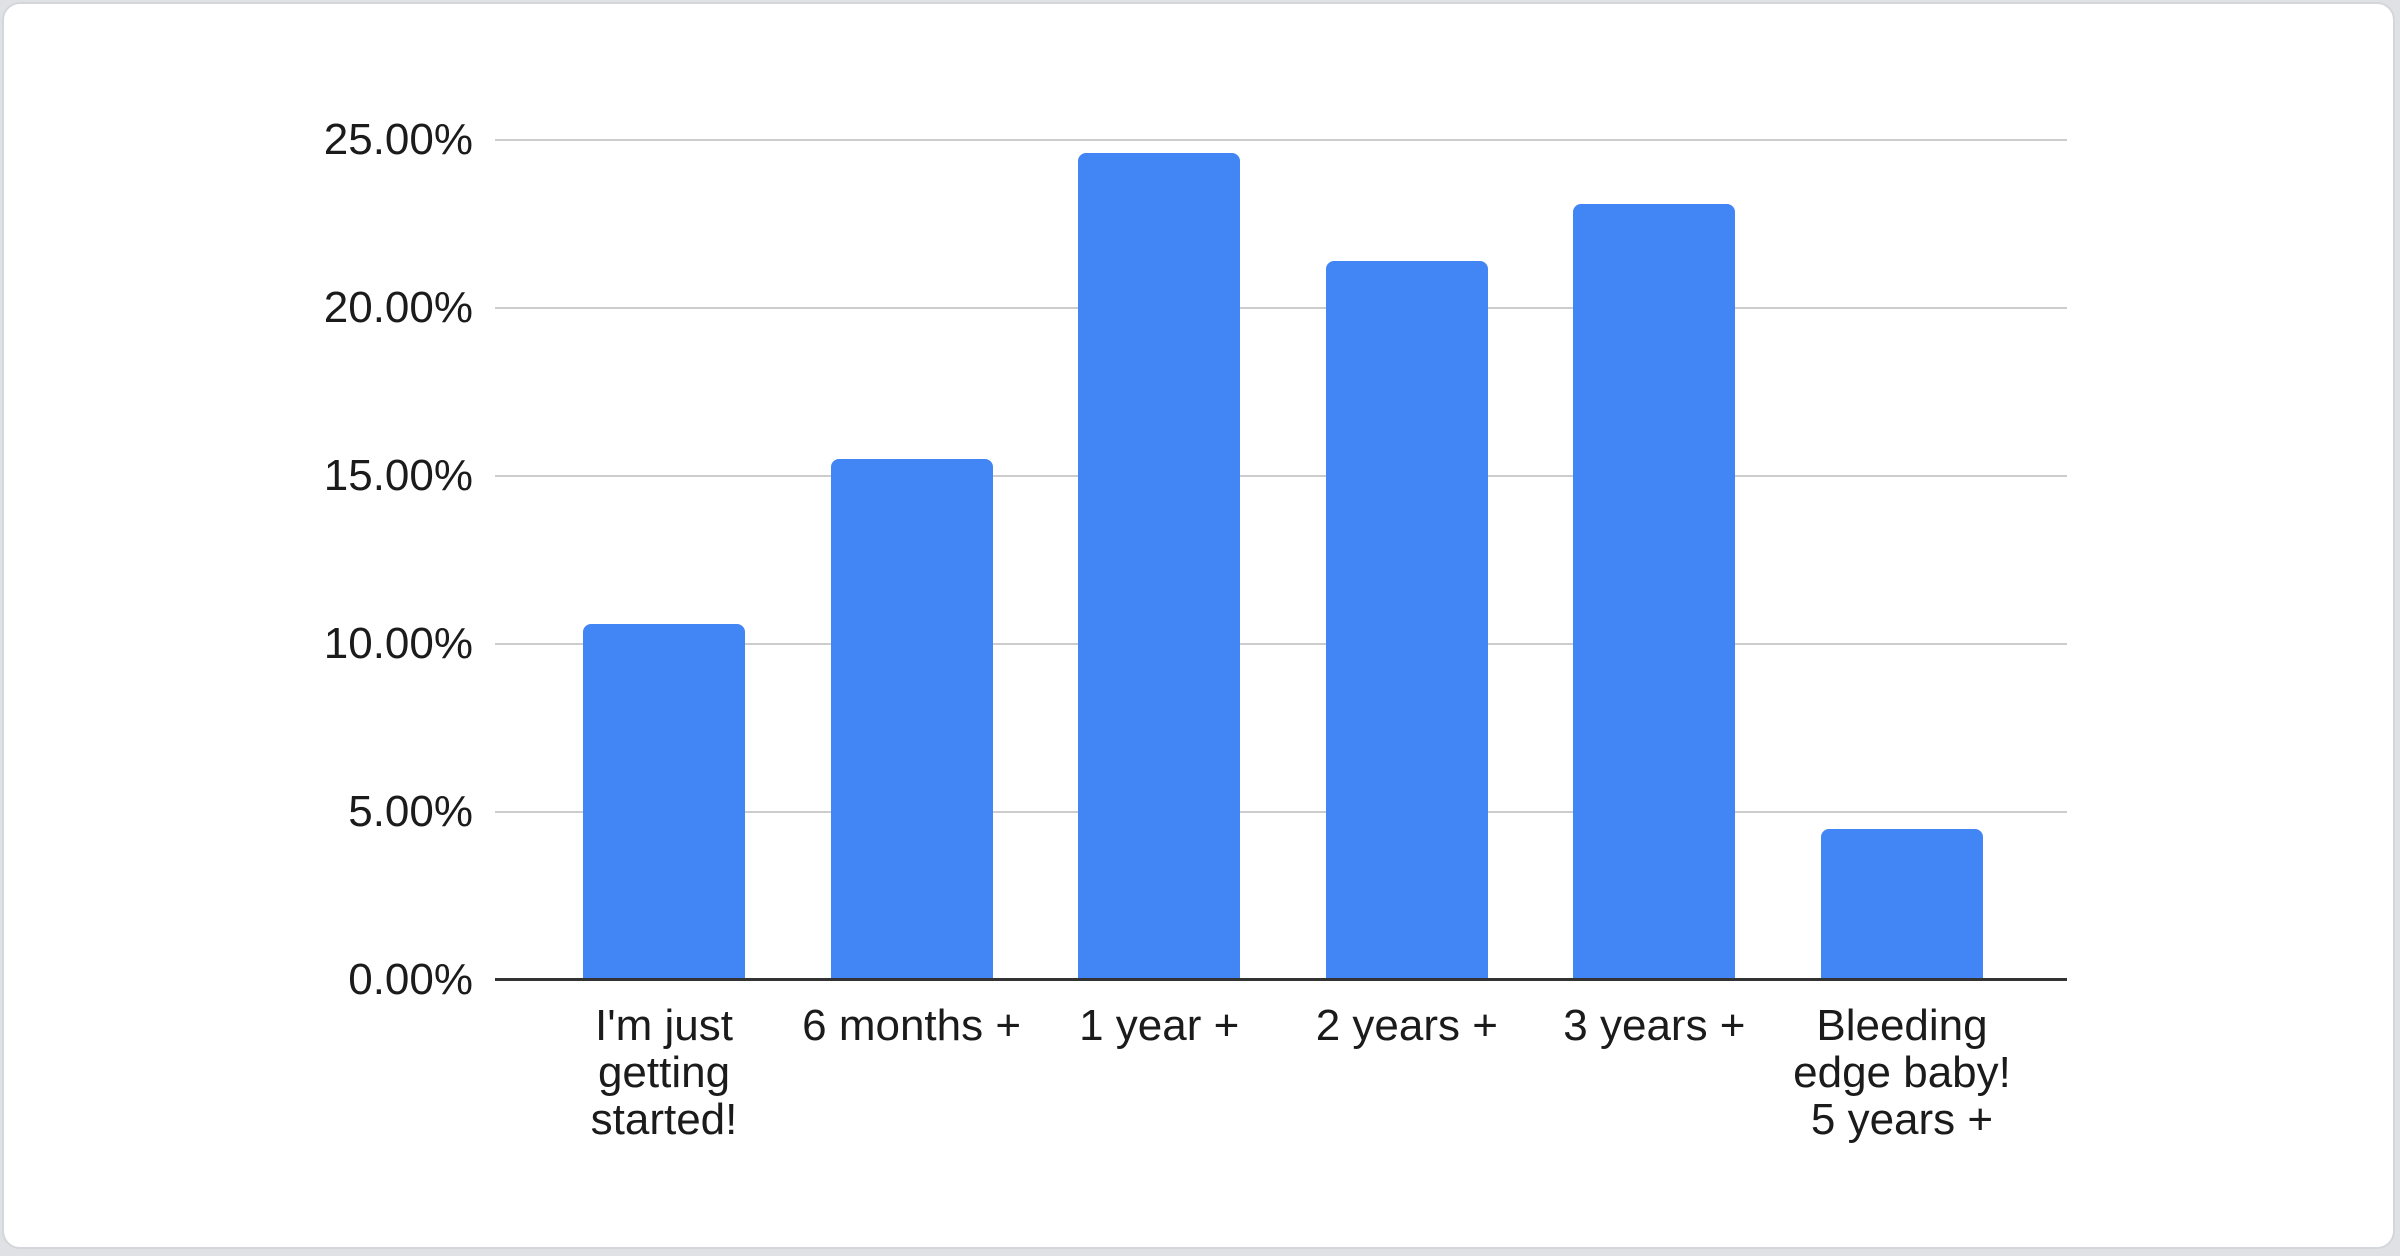 This screenshot has height=1256, width=2400. Describe the element at coordinates (410, 979) in the screenshot. I see `y-axis-tick-label: 0.00%` at that location.